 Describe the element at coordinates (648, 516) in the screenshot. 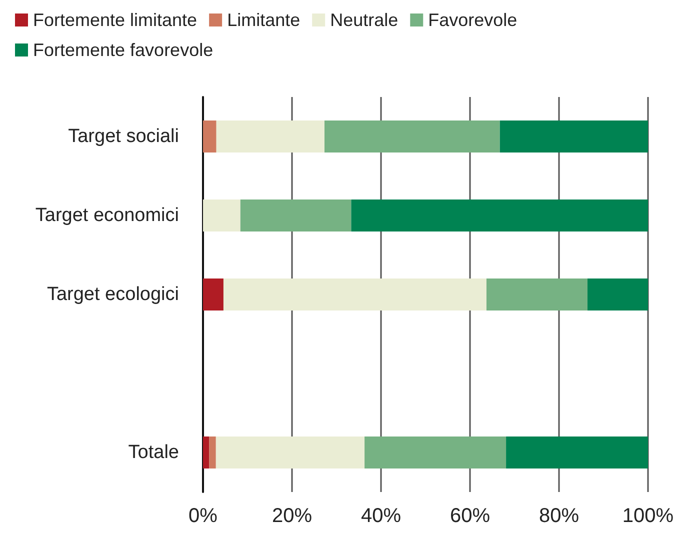

I see `x-tick-label: 100%` at that location.